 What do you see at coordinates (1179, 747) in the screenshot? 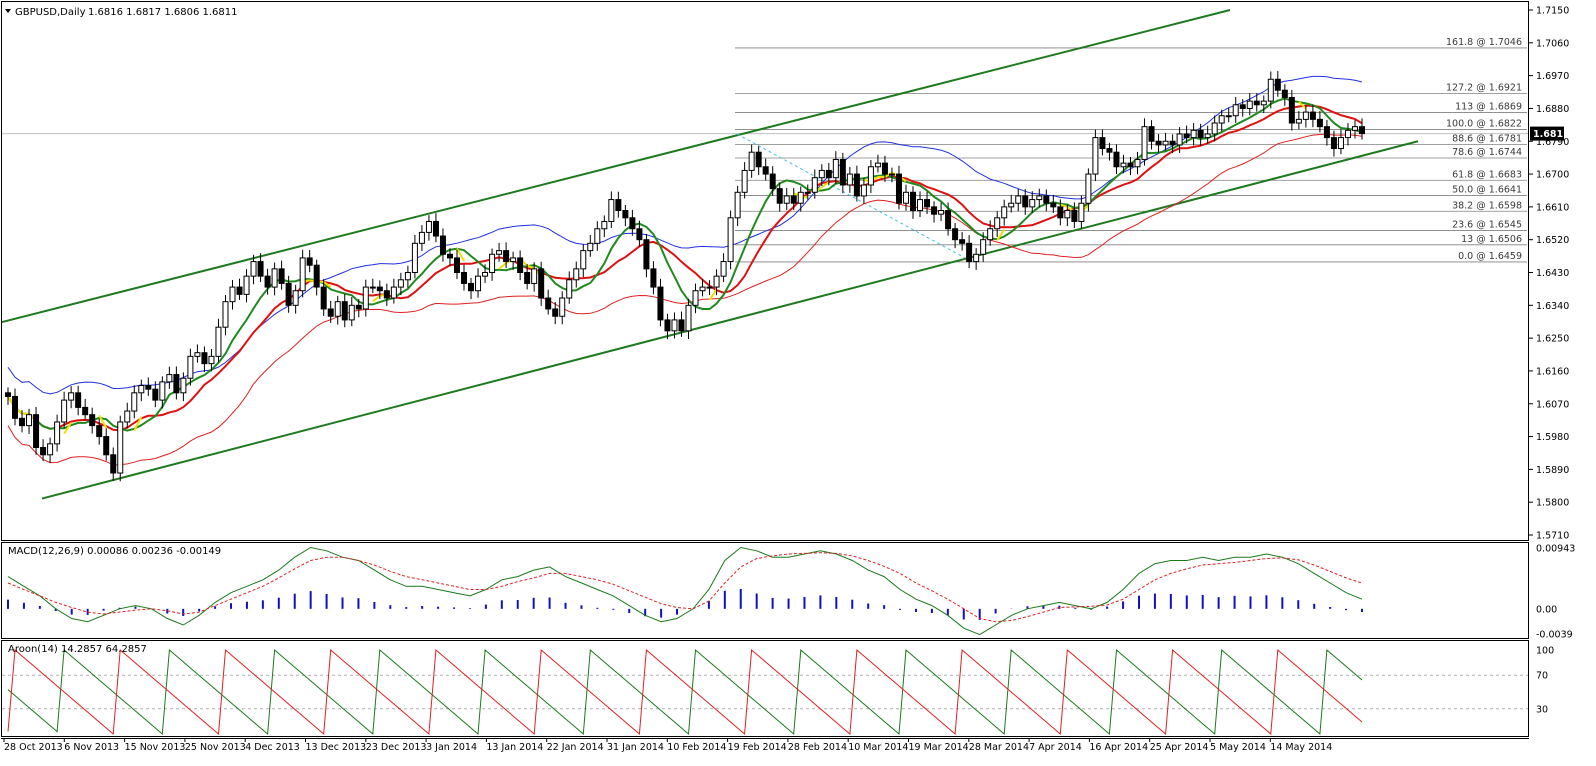
I see `time-axis-label: 25 Apr 2014` at bounding box center [1179, 747].